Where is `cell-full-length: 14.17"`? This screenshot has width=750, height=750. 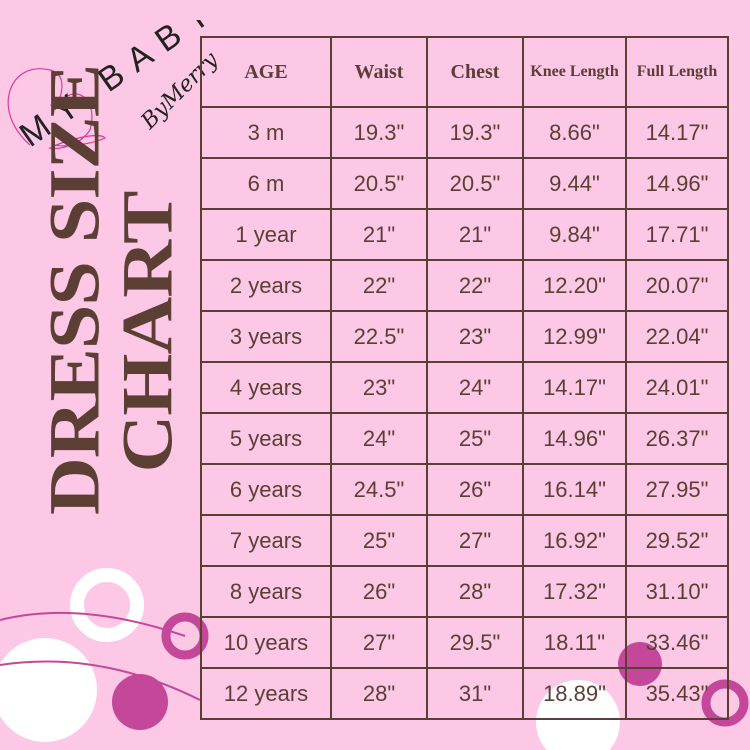 cell-full-length: 14.17" is located at coordinates (677, 132).